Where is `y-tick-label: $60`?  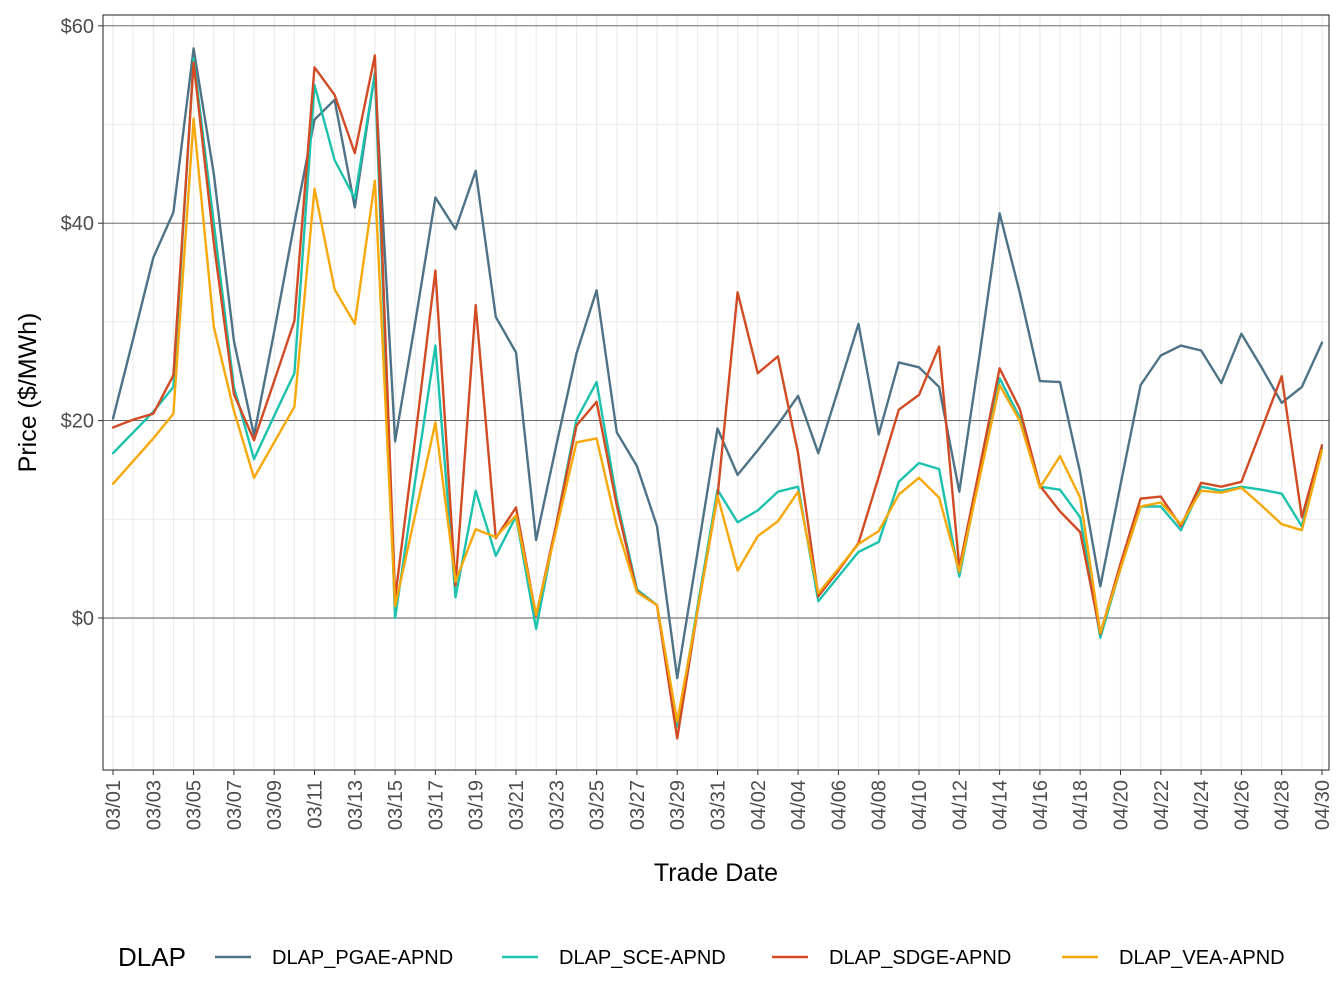
y-tick-label: $60 is located at coordinates (77, 27).